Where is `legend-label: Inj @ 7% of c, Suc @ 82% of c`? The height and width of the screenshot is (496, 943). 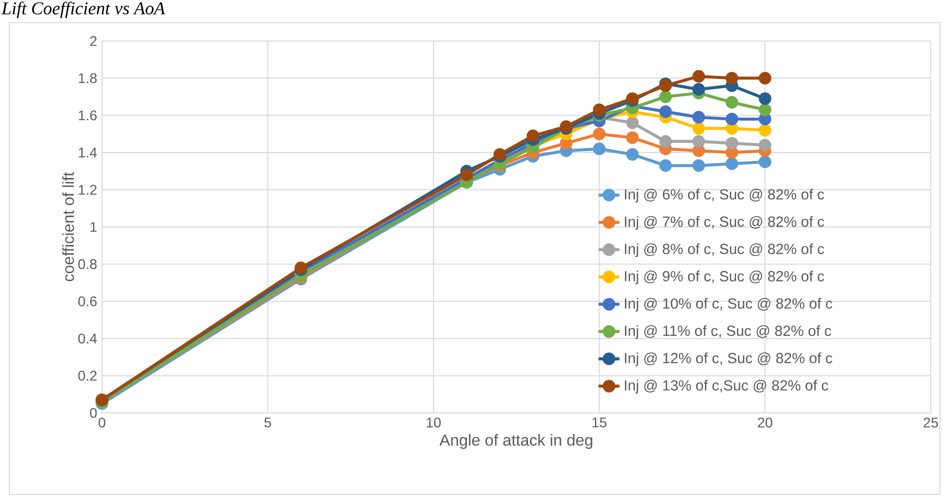
legend-label: Inj @ 7% of c, Suc @ 82% of c is located at coordinates (724, 223).